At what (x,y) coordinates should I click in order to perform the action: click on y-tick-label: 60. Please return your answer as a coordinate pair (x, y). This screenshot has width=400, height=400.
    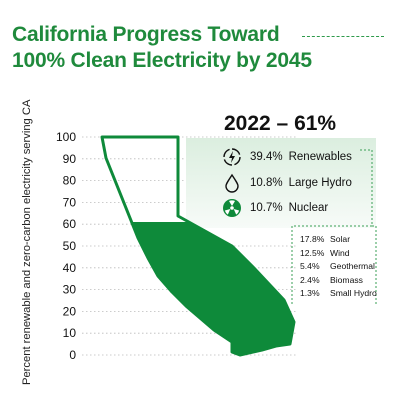
    Looking at the image, I should click on (70, 224).